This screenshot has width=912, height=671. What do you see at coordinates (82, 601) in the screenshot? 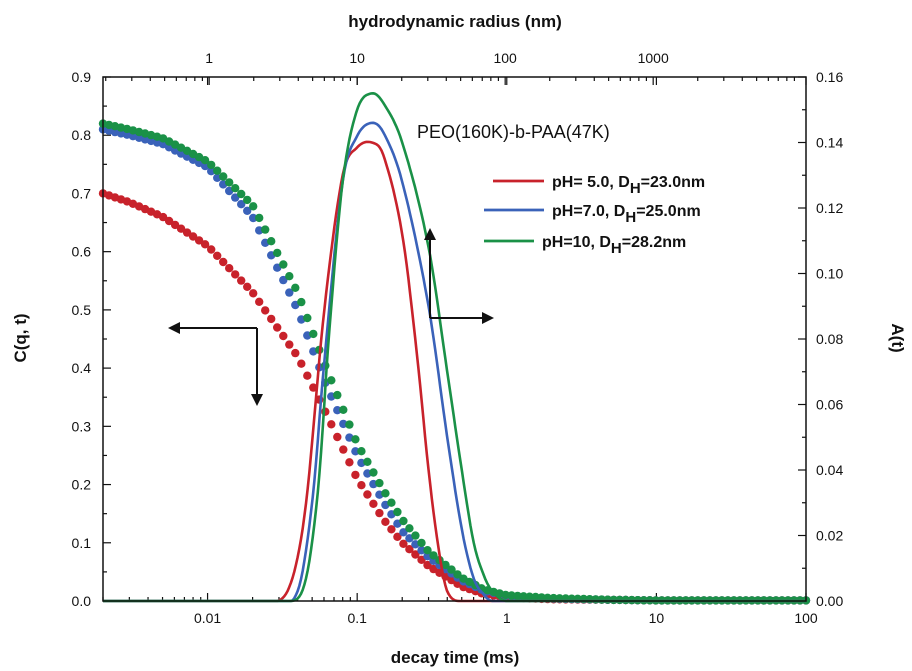
I see `left-tick-label: 0.0` at bounding box center [82, 601].